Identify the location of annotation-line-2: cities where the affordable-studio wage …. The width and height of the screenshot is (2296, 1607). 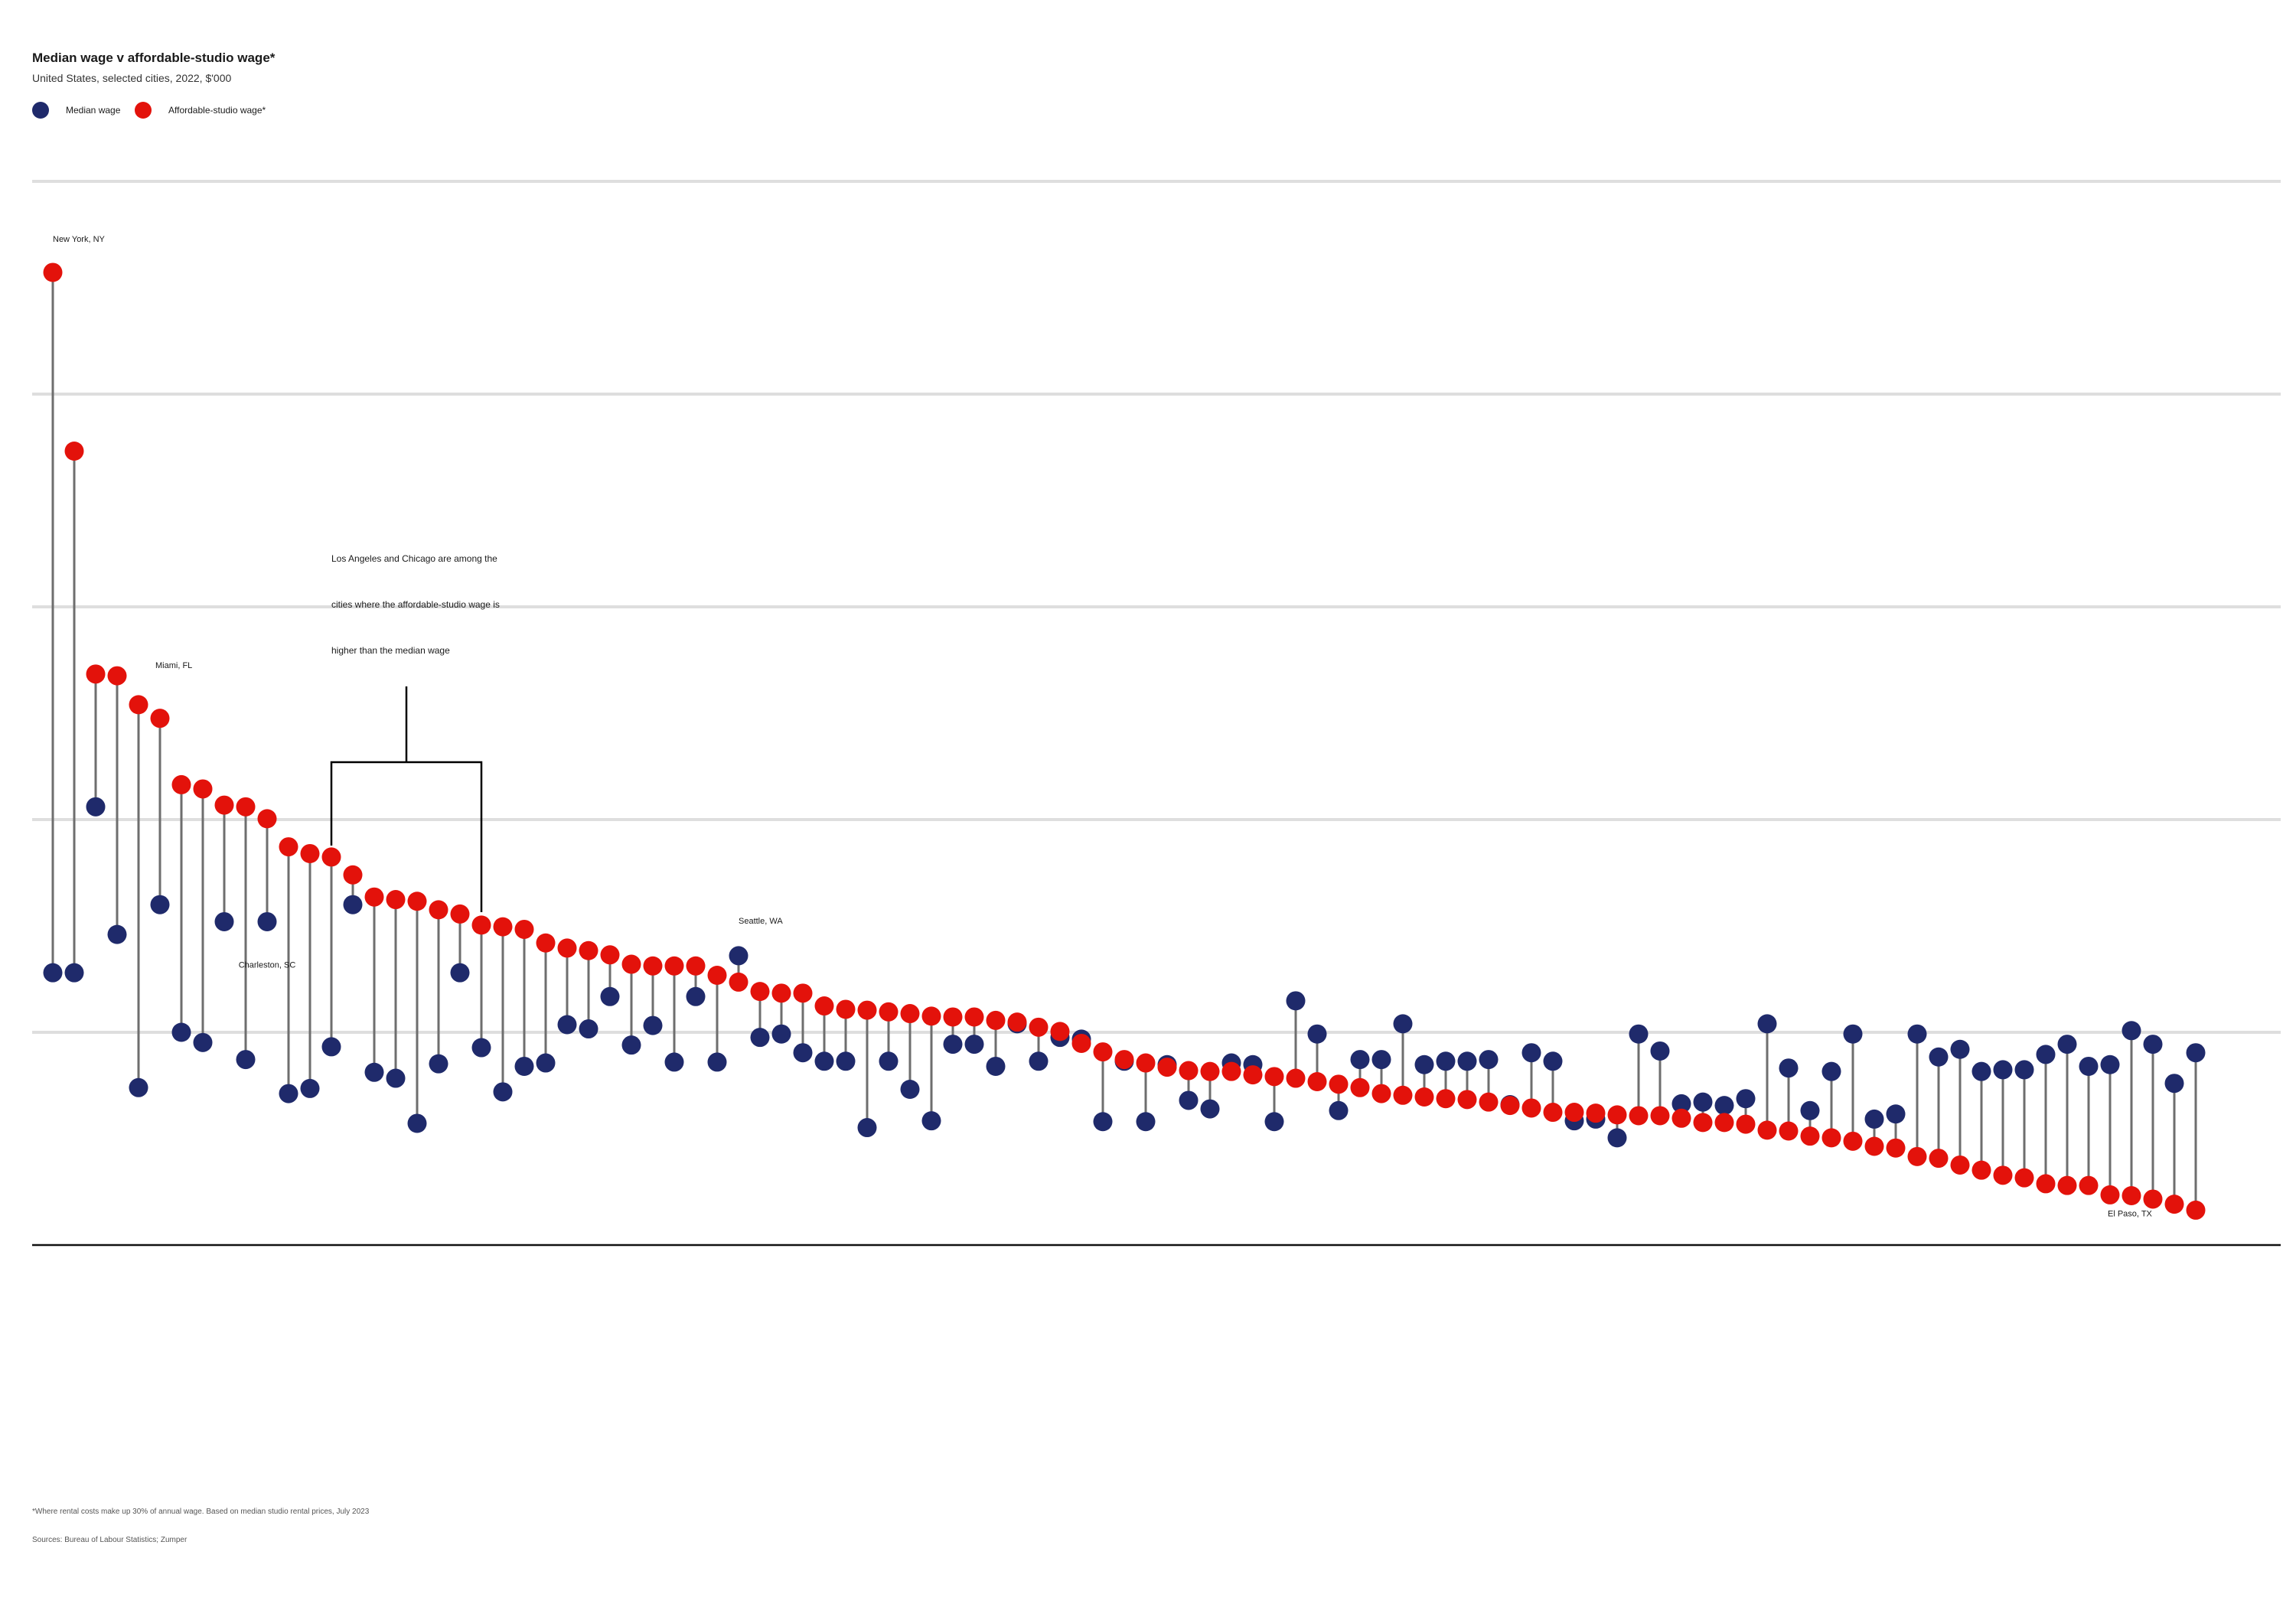
(415, 604).